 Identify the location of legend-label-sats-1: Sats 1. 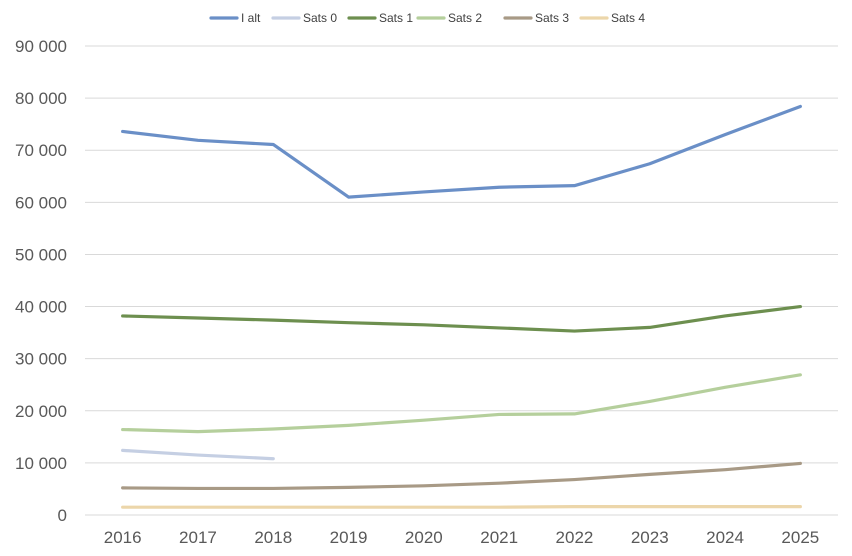
(396, 18).